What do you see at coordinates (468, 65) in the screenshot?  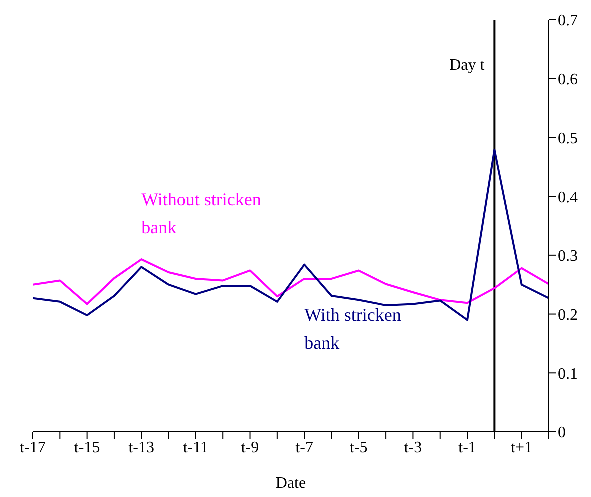 I see `annotation: Day t` at bounding box center [468, 65].